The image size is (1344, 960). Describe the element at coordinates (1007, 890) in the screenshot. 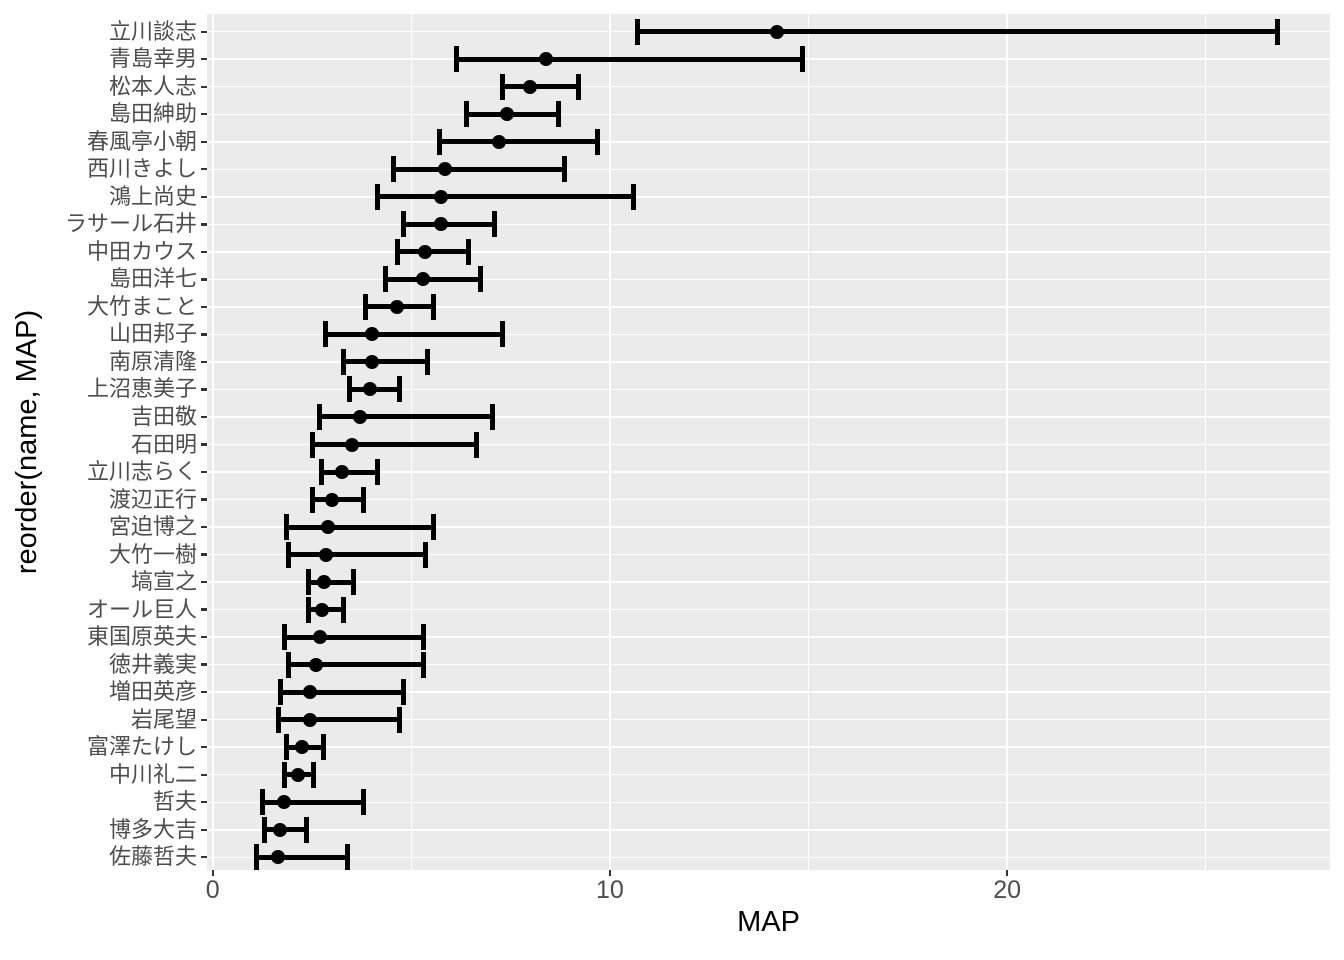

I see `x-axis-tick-label: 20` at that location.